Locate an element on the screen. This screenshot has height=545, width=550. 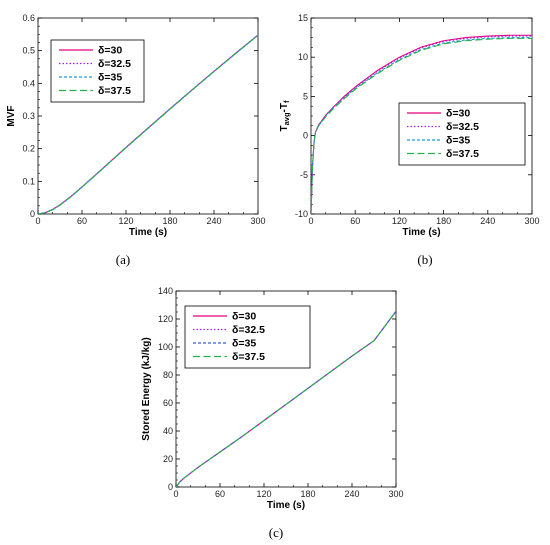
y-tick-label: 120 is located at coordinates (165, 319).